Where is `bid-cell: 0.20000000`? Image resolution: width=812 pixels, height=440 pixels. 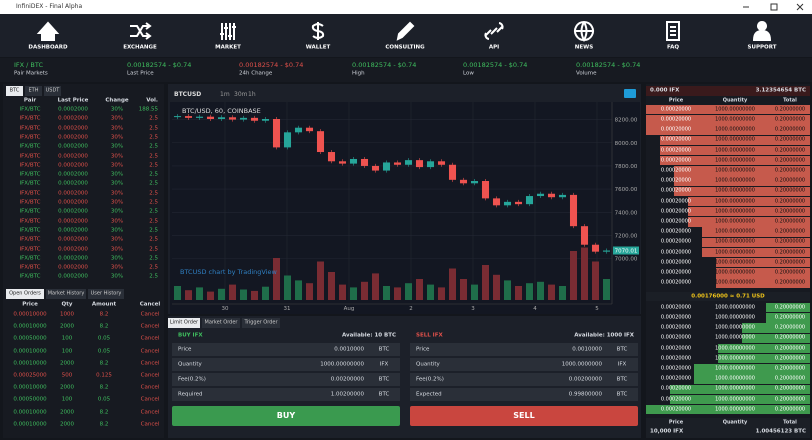
bid-cell: 0.20000000 is located at coordinates (790, 368).